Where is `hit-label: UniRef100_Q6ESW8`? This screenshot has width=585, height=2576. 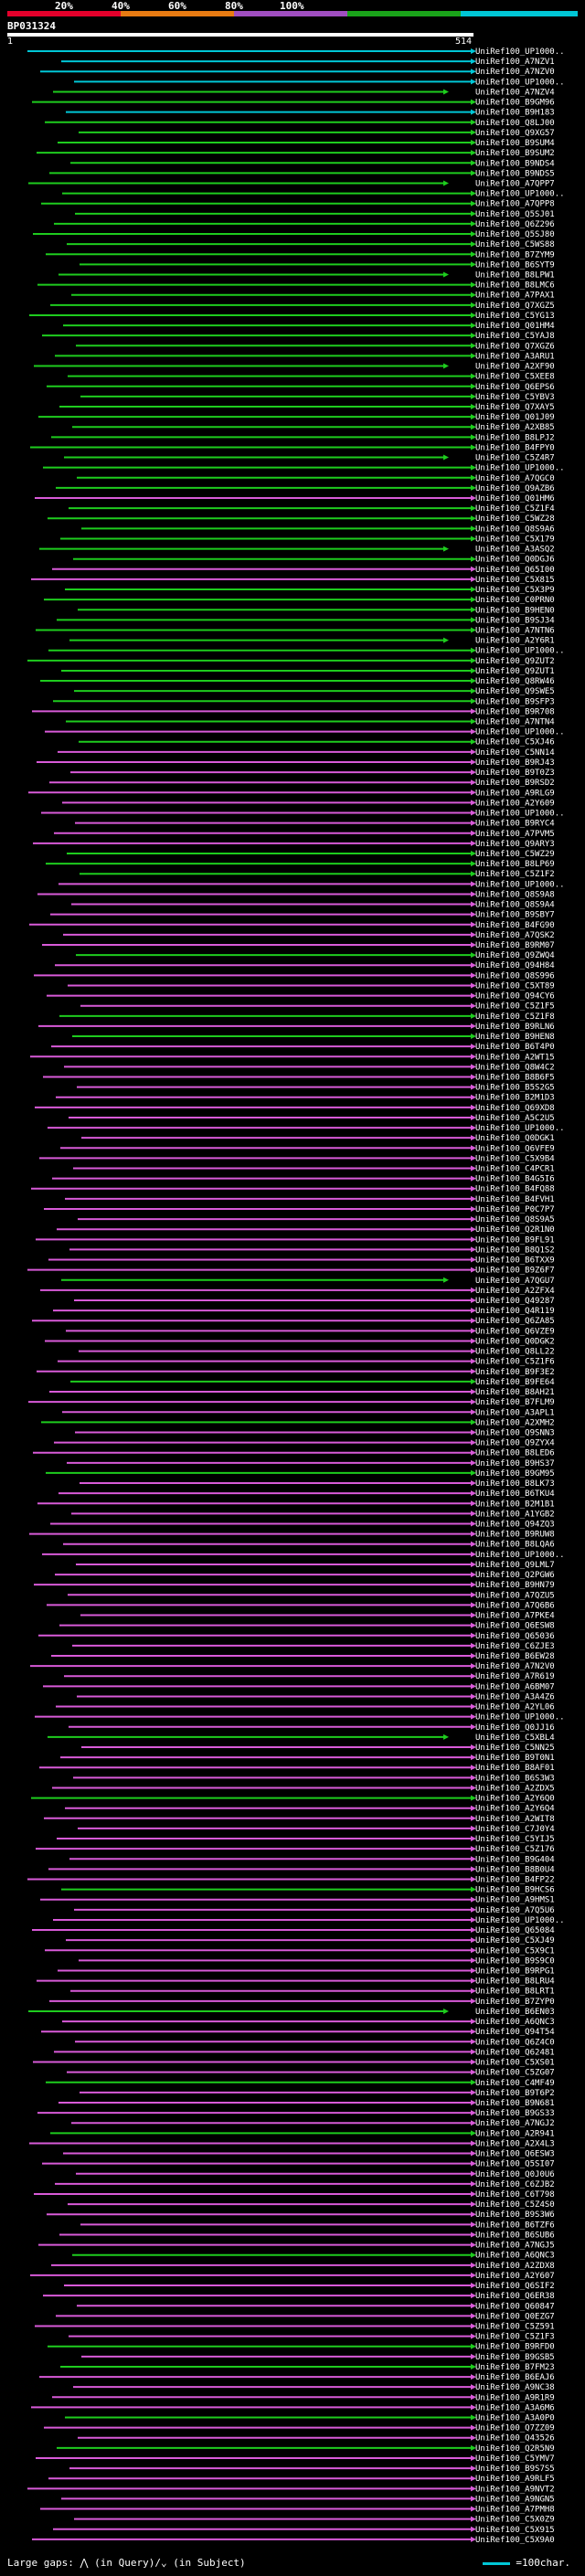 hit-label: UniRef100_Q6ESW8 is located at coordinates (515, 1626).